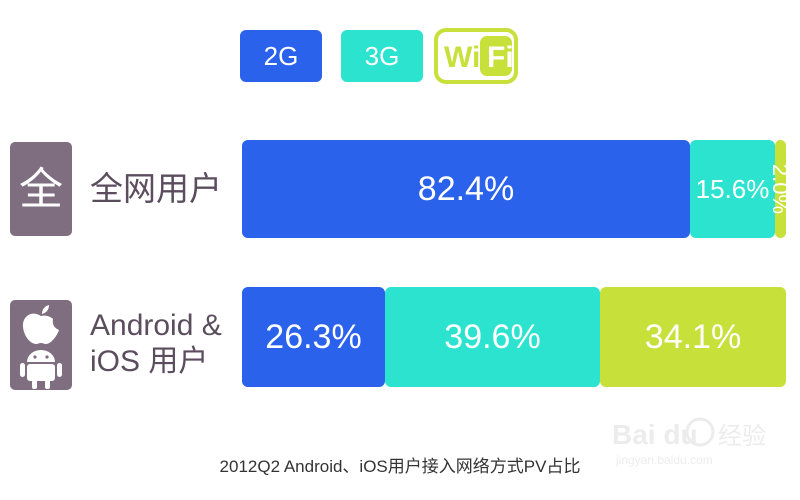  I want to click on legend-2g-label: 2G, so click(281, 55).